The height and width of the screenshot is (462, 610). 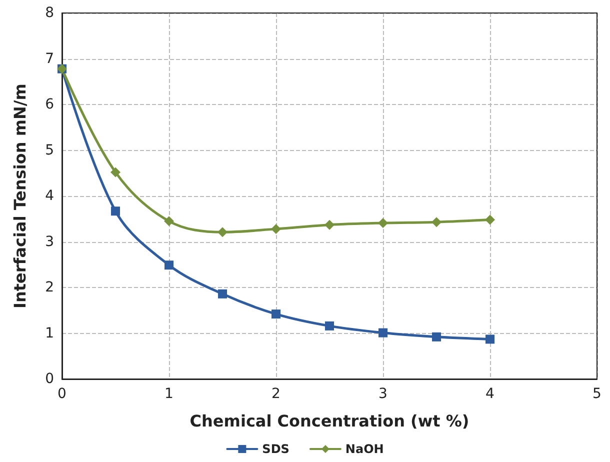 I want to click on legend-label: SDS, so click(x=276, y=449).